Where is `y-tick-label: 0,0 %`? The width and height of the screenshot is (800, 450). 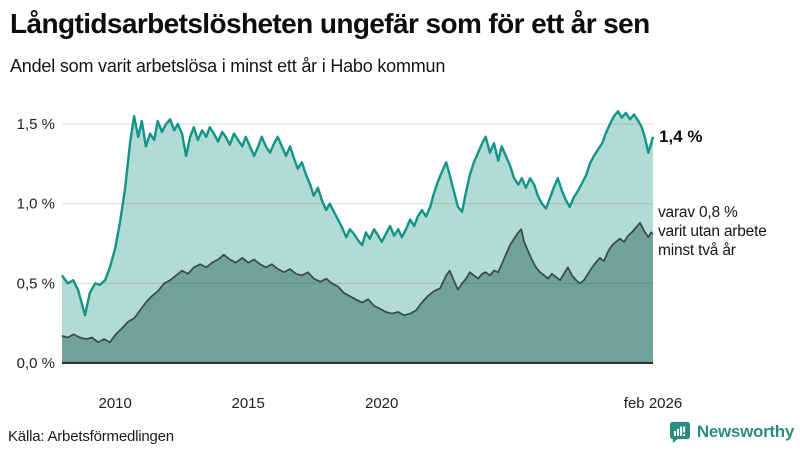 y-tick-label: 0,0 % is located at coordinates (36, 363).